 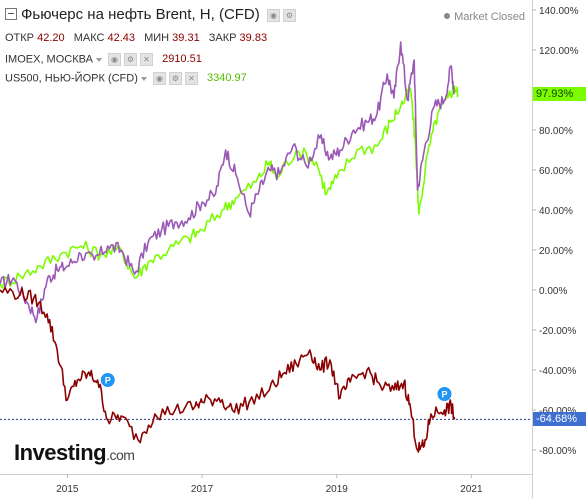 What do you see at coordinates (20, 38) in the screenshot?
I see `ohlc-open-label: ОТКР` at bounding box center [20, 38].